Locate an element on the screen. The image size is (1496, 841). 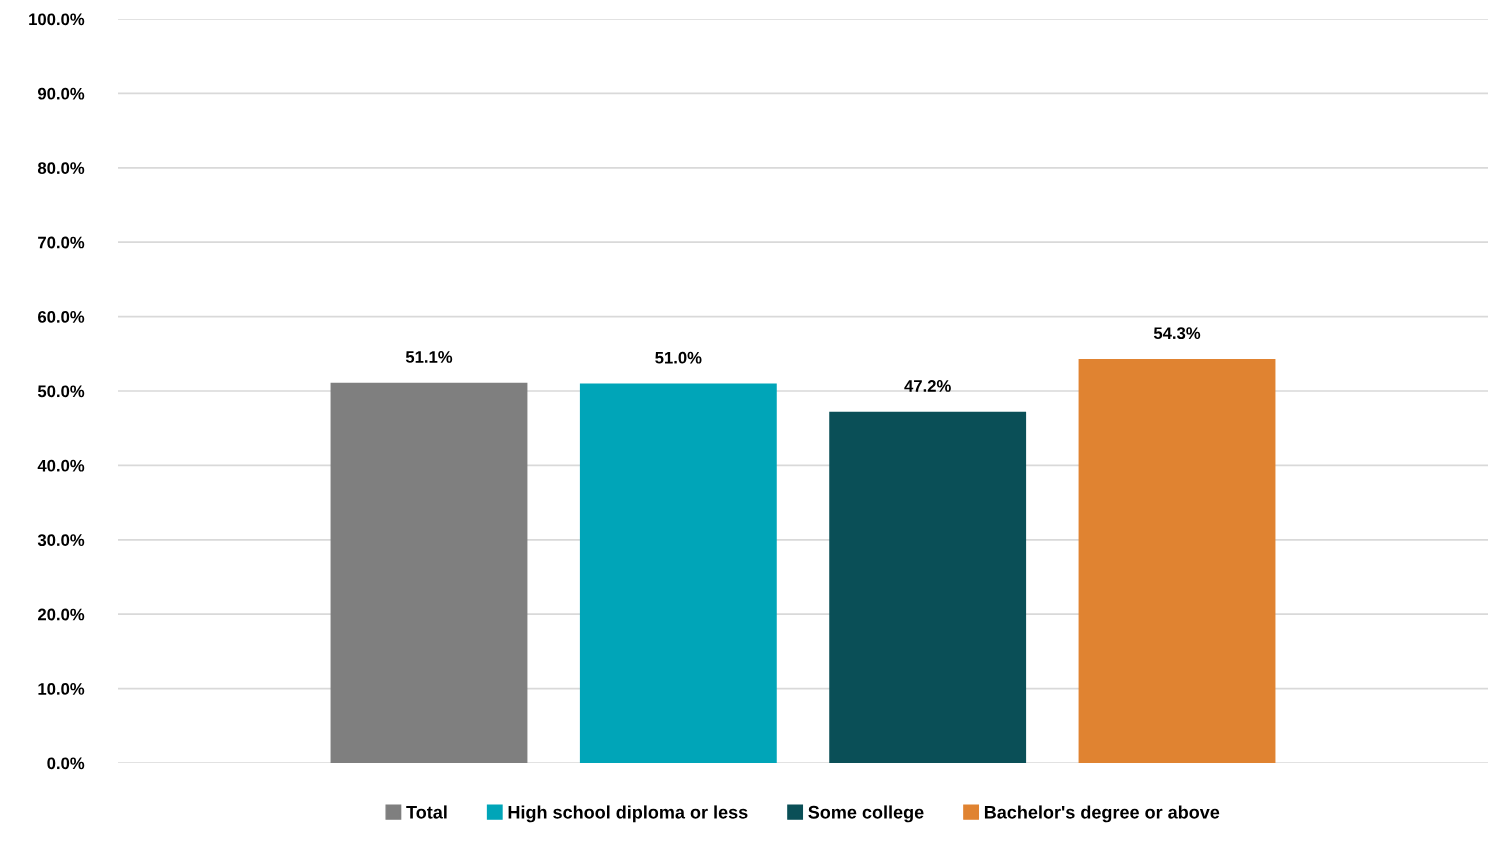
data-label: 54.3% is located at coordinates (1177, 333).